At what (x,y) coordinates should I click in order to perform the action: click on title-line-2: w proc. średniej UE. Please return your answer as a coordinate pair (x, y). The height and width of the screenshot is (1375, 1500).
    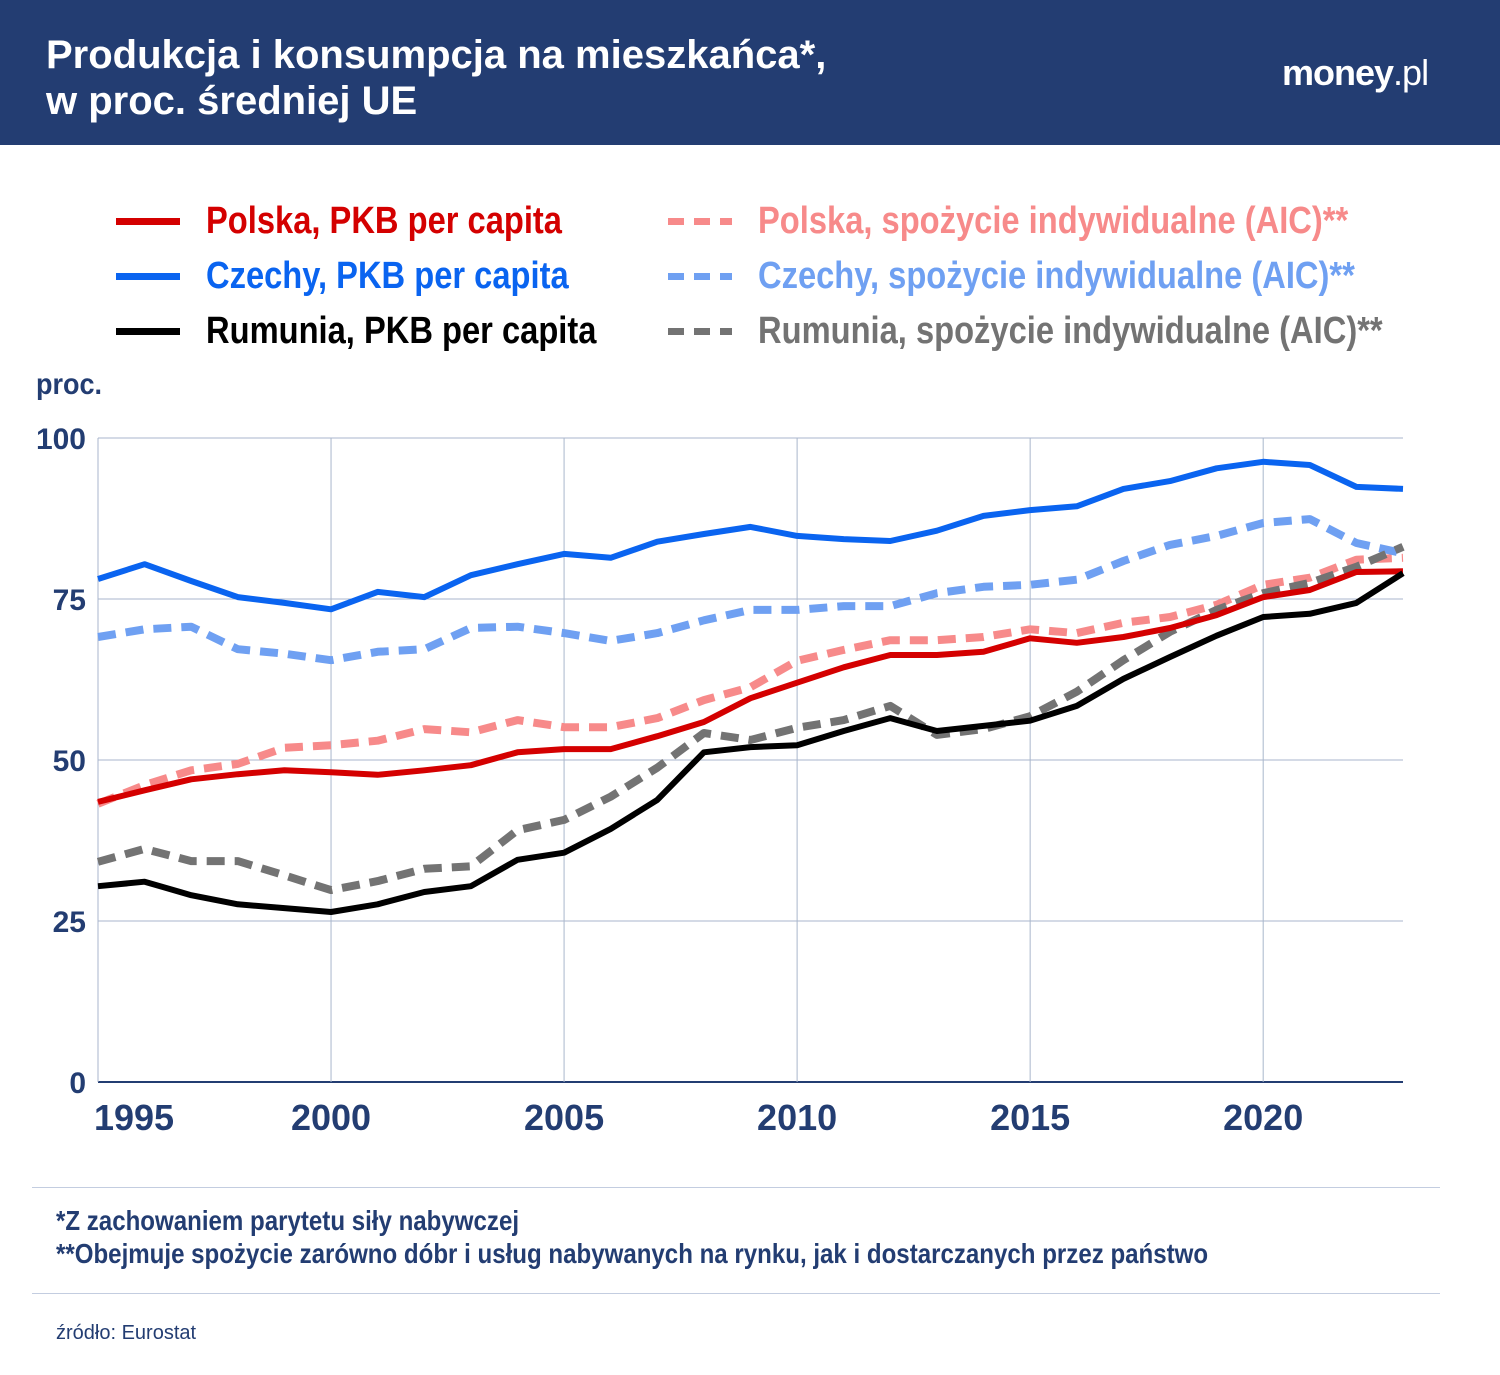
    Looking at the image, I should click on (232, 101).